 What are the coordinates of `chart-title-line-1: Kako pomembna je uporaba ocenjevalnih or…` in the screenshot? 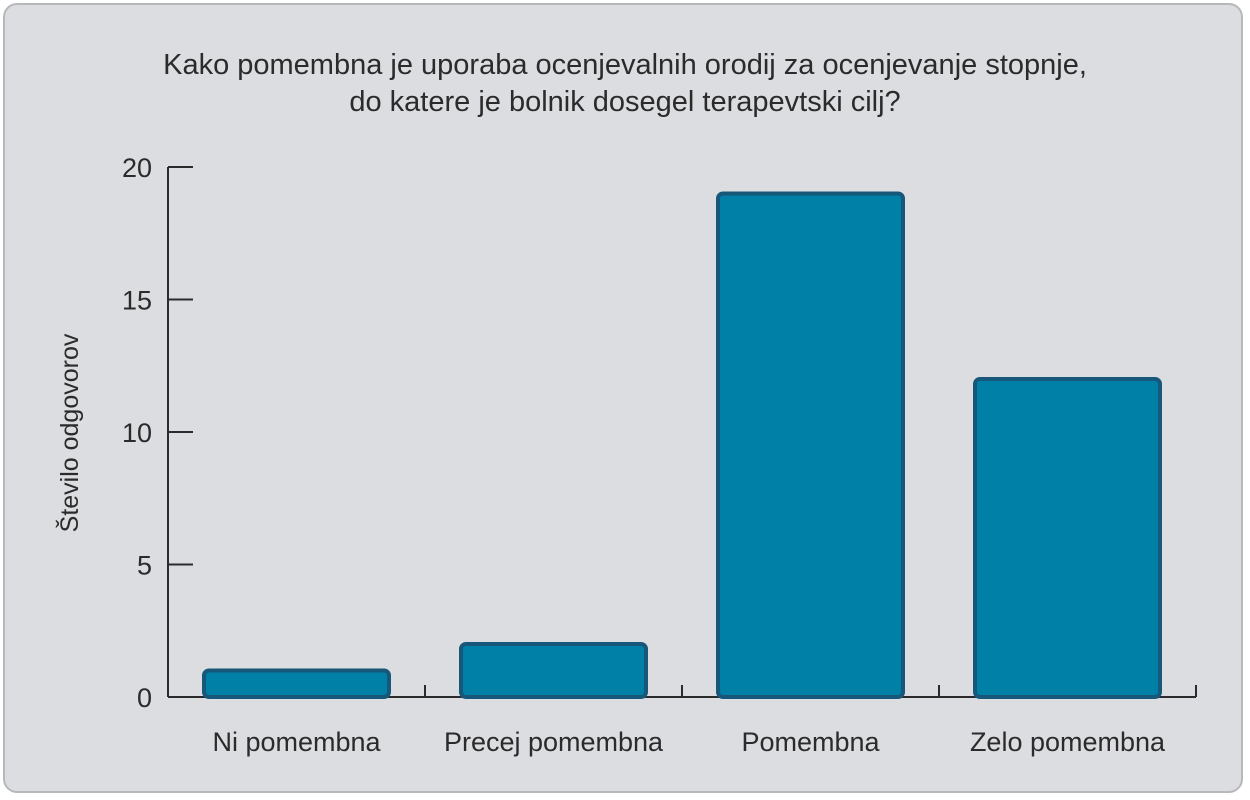 It's located at (625, 65).